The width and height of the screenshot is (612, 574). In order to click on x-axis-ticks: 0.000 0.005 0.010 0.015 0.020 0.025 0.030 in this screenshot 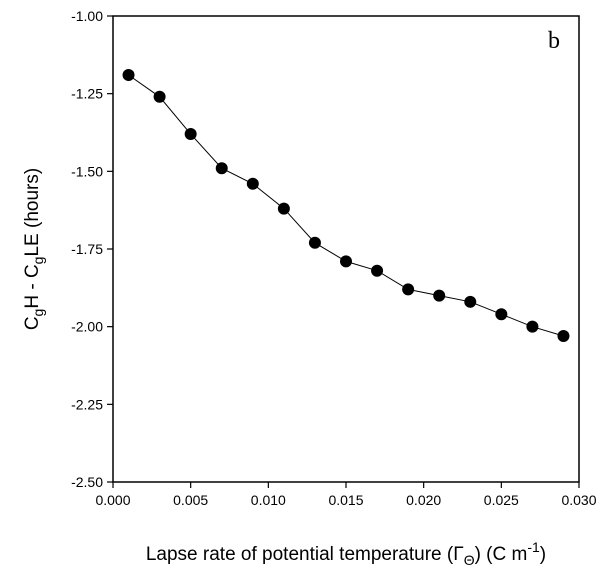, I will do `click(346, 495)`.